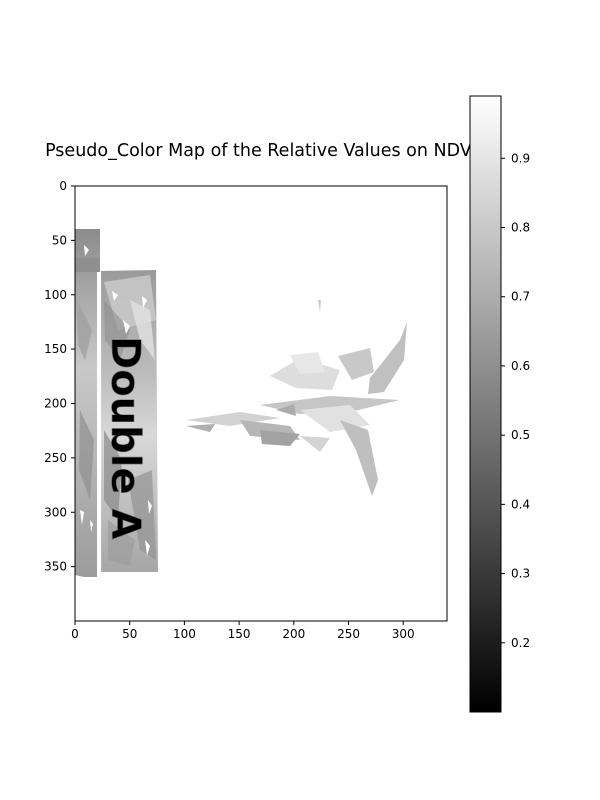 This screenshot has width=600, height=800. I want to click on colorbar, so click(485, 404).